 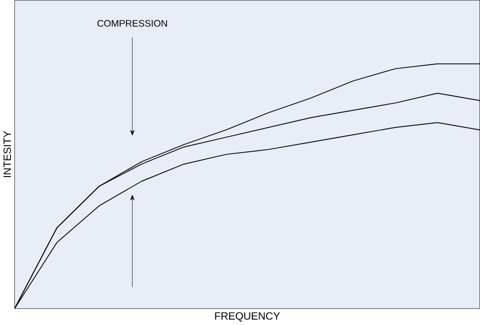 I want to click on text: COMPRESSION, so click(x=132, y=23).